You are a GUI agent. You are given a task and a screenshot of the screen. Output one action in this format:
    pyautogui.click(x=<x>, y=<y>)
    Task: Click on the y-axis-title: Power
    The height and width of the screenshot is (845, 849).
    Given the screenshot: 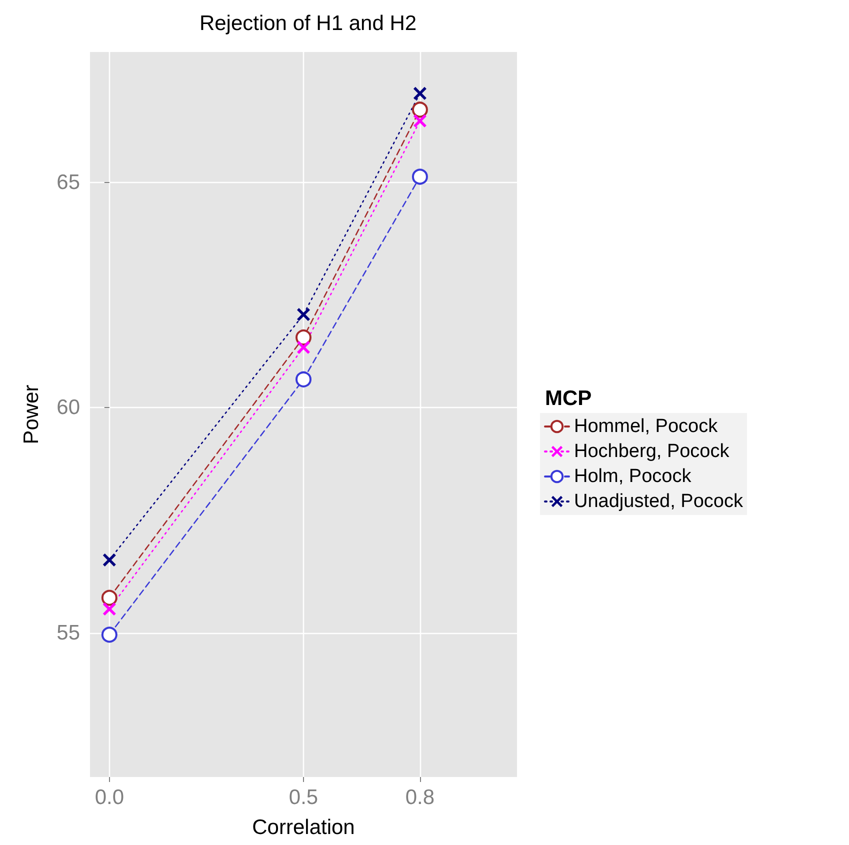 What is the action you would take?
    pyautogui.click(x=31, y=414)
    